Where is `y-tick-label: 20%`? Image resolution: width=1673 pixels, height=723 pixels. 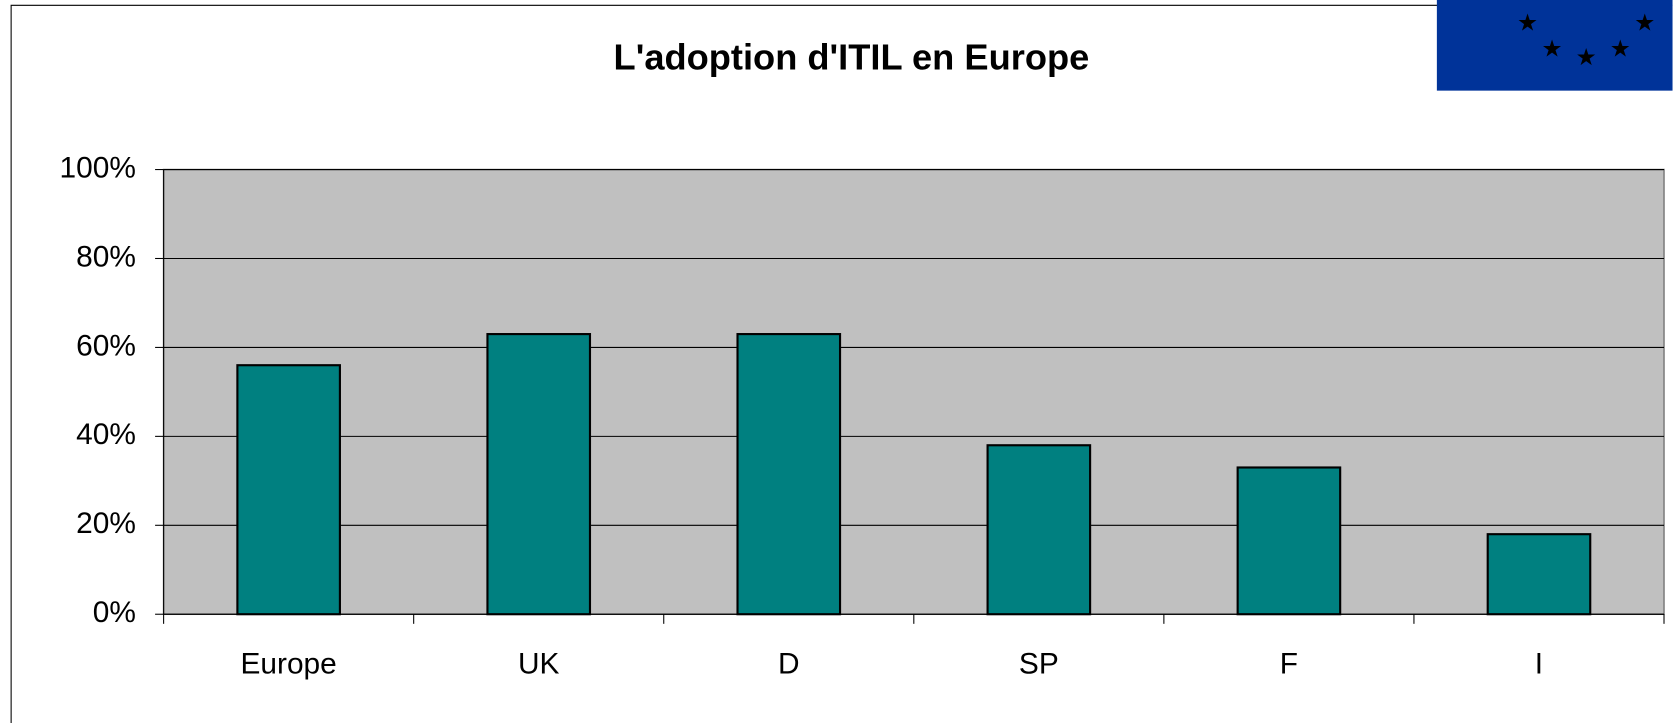 y-tick-label: 20% is located at coordinates (106, 523).